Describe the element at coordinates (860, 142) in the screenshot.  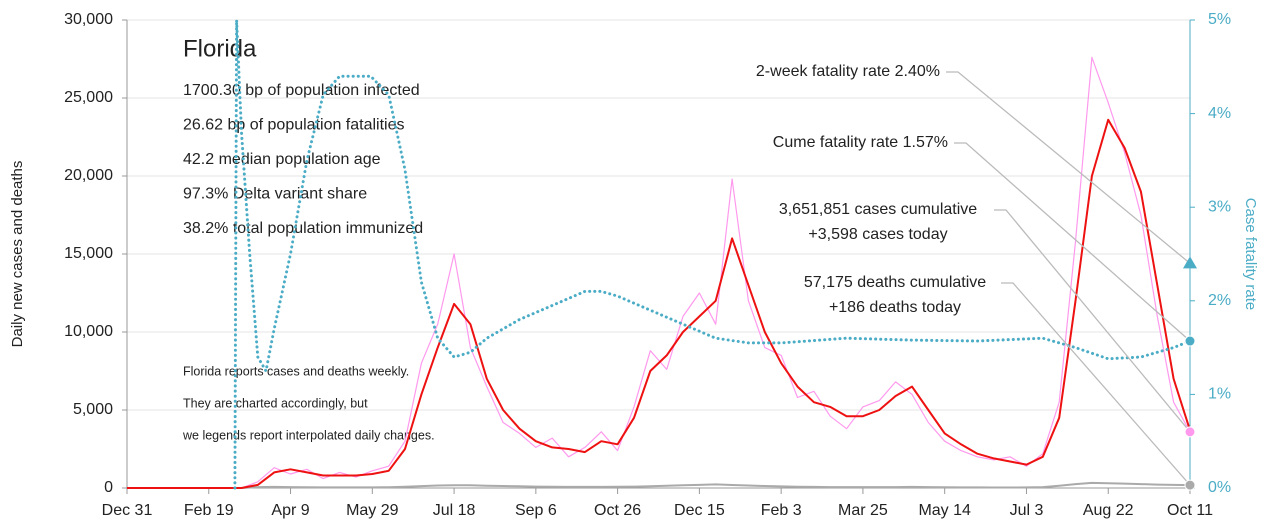
I see `annotation-text: Cume fatality rate 1.57%` at that location.